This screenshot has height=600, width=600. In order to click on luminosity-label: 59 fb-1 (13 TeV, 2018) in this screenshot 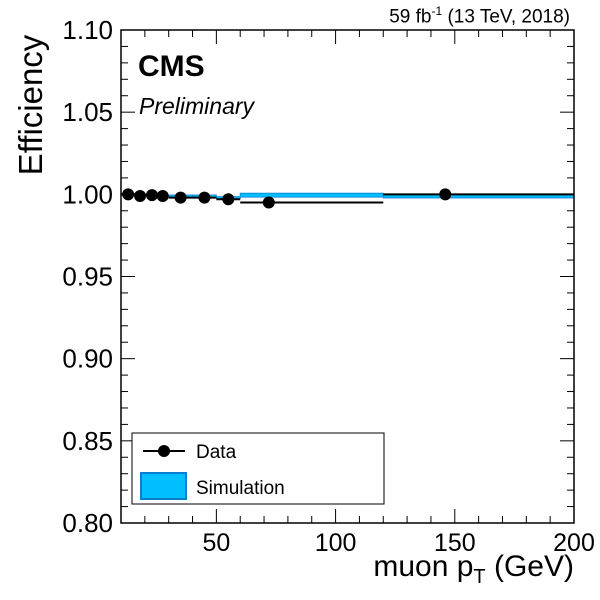, I will do `click(479, 16)`.